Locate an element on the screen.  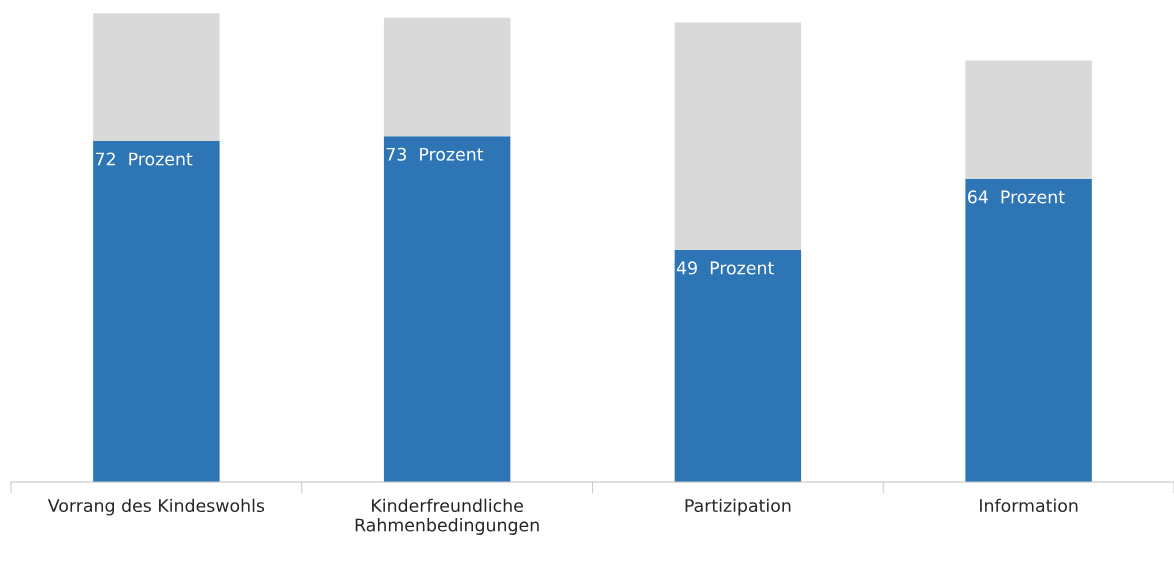
x-tick-label: Kinderfreundliche Rahmenbedingungen is located at coordinates (447, 516).